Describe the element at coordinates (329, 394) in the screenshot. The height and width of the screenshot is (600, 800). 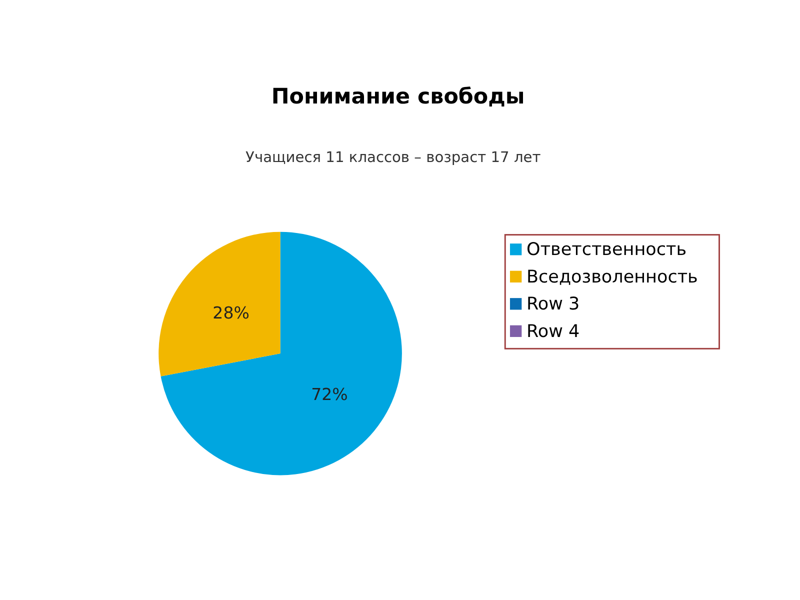
I see `data-label: 72%` at that location.